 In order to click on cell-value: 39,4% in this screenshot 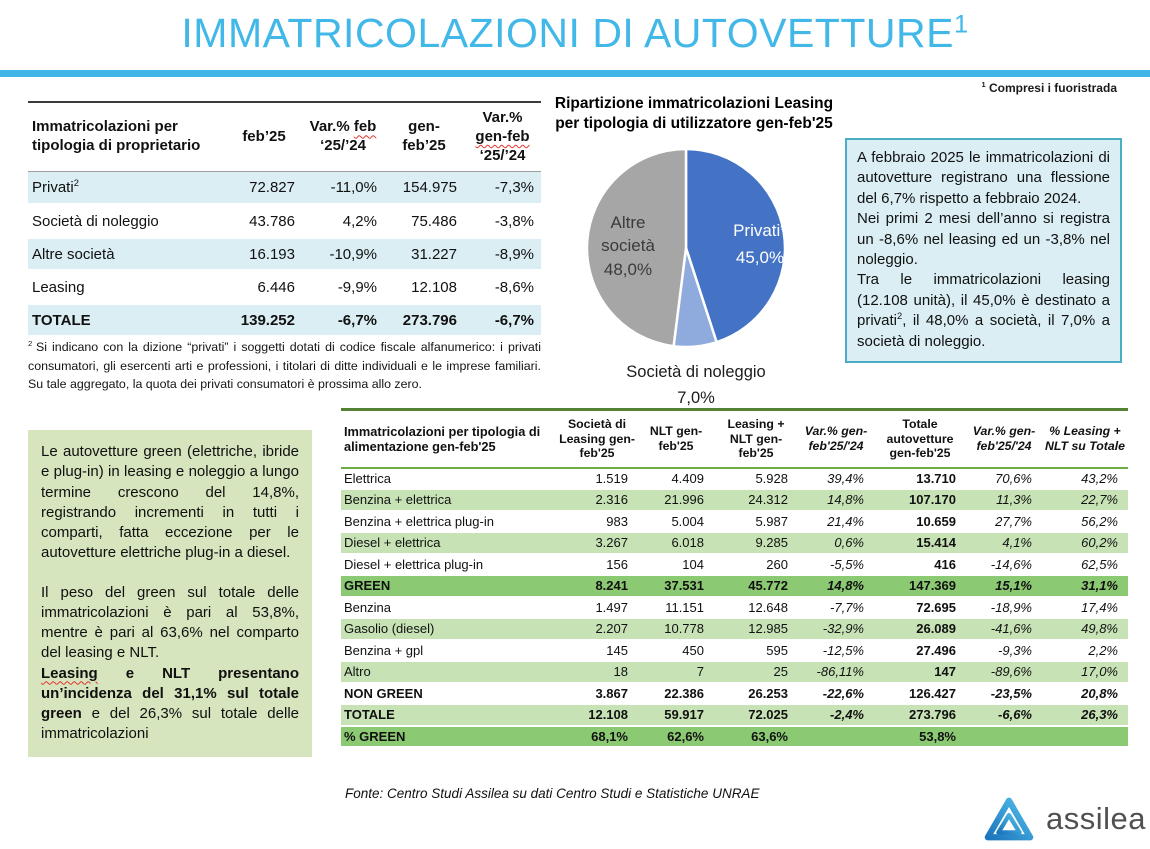, I will do `click(836, 478)`.